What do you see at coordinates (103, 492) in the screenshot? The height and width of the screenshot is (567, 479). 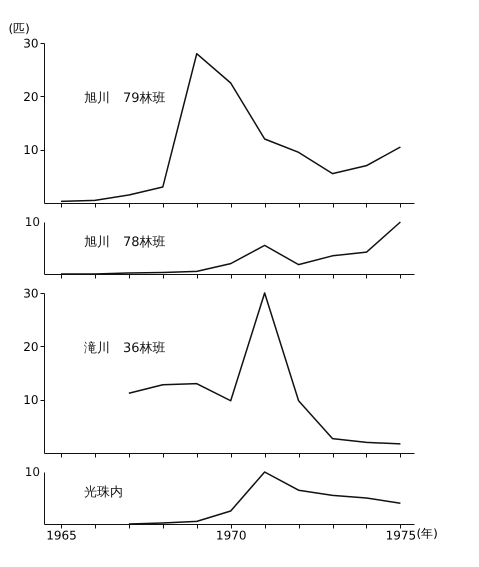 I see `annotation: 光珠内` at bounding box center [103, 492].